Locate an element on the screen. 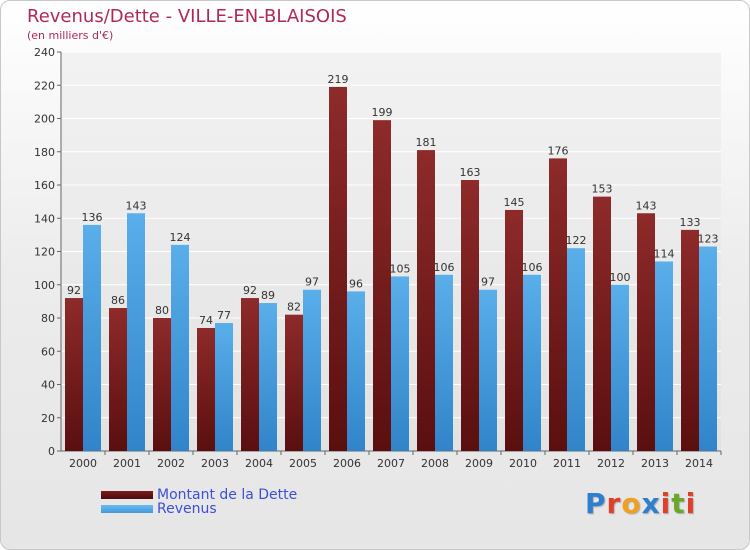  legend-item-debt: Montant de la Dette is located at coordinates (199, 495).